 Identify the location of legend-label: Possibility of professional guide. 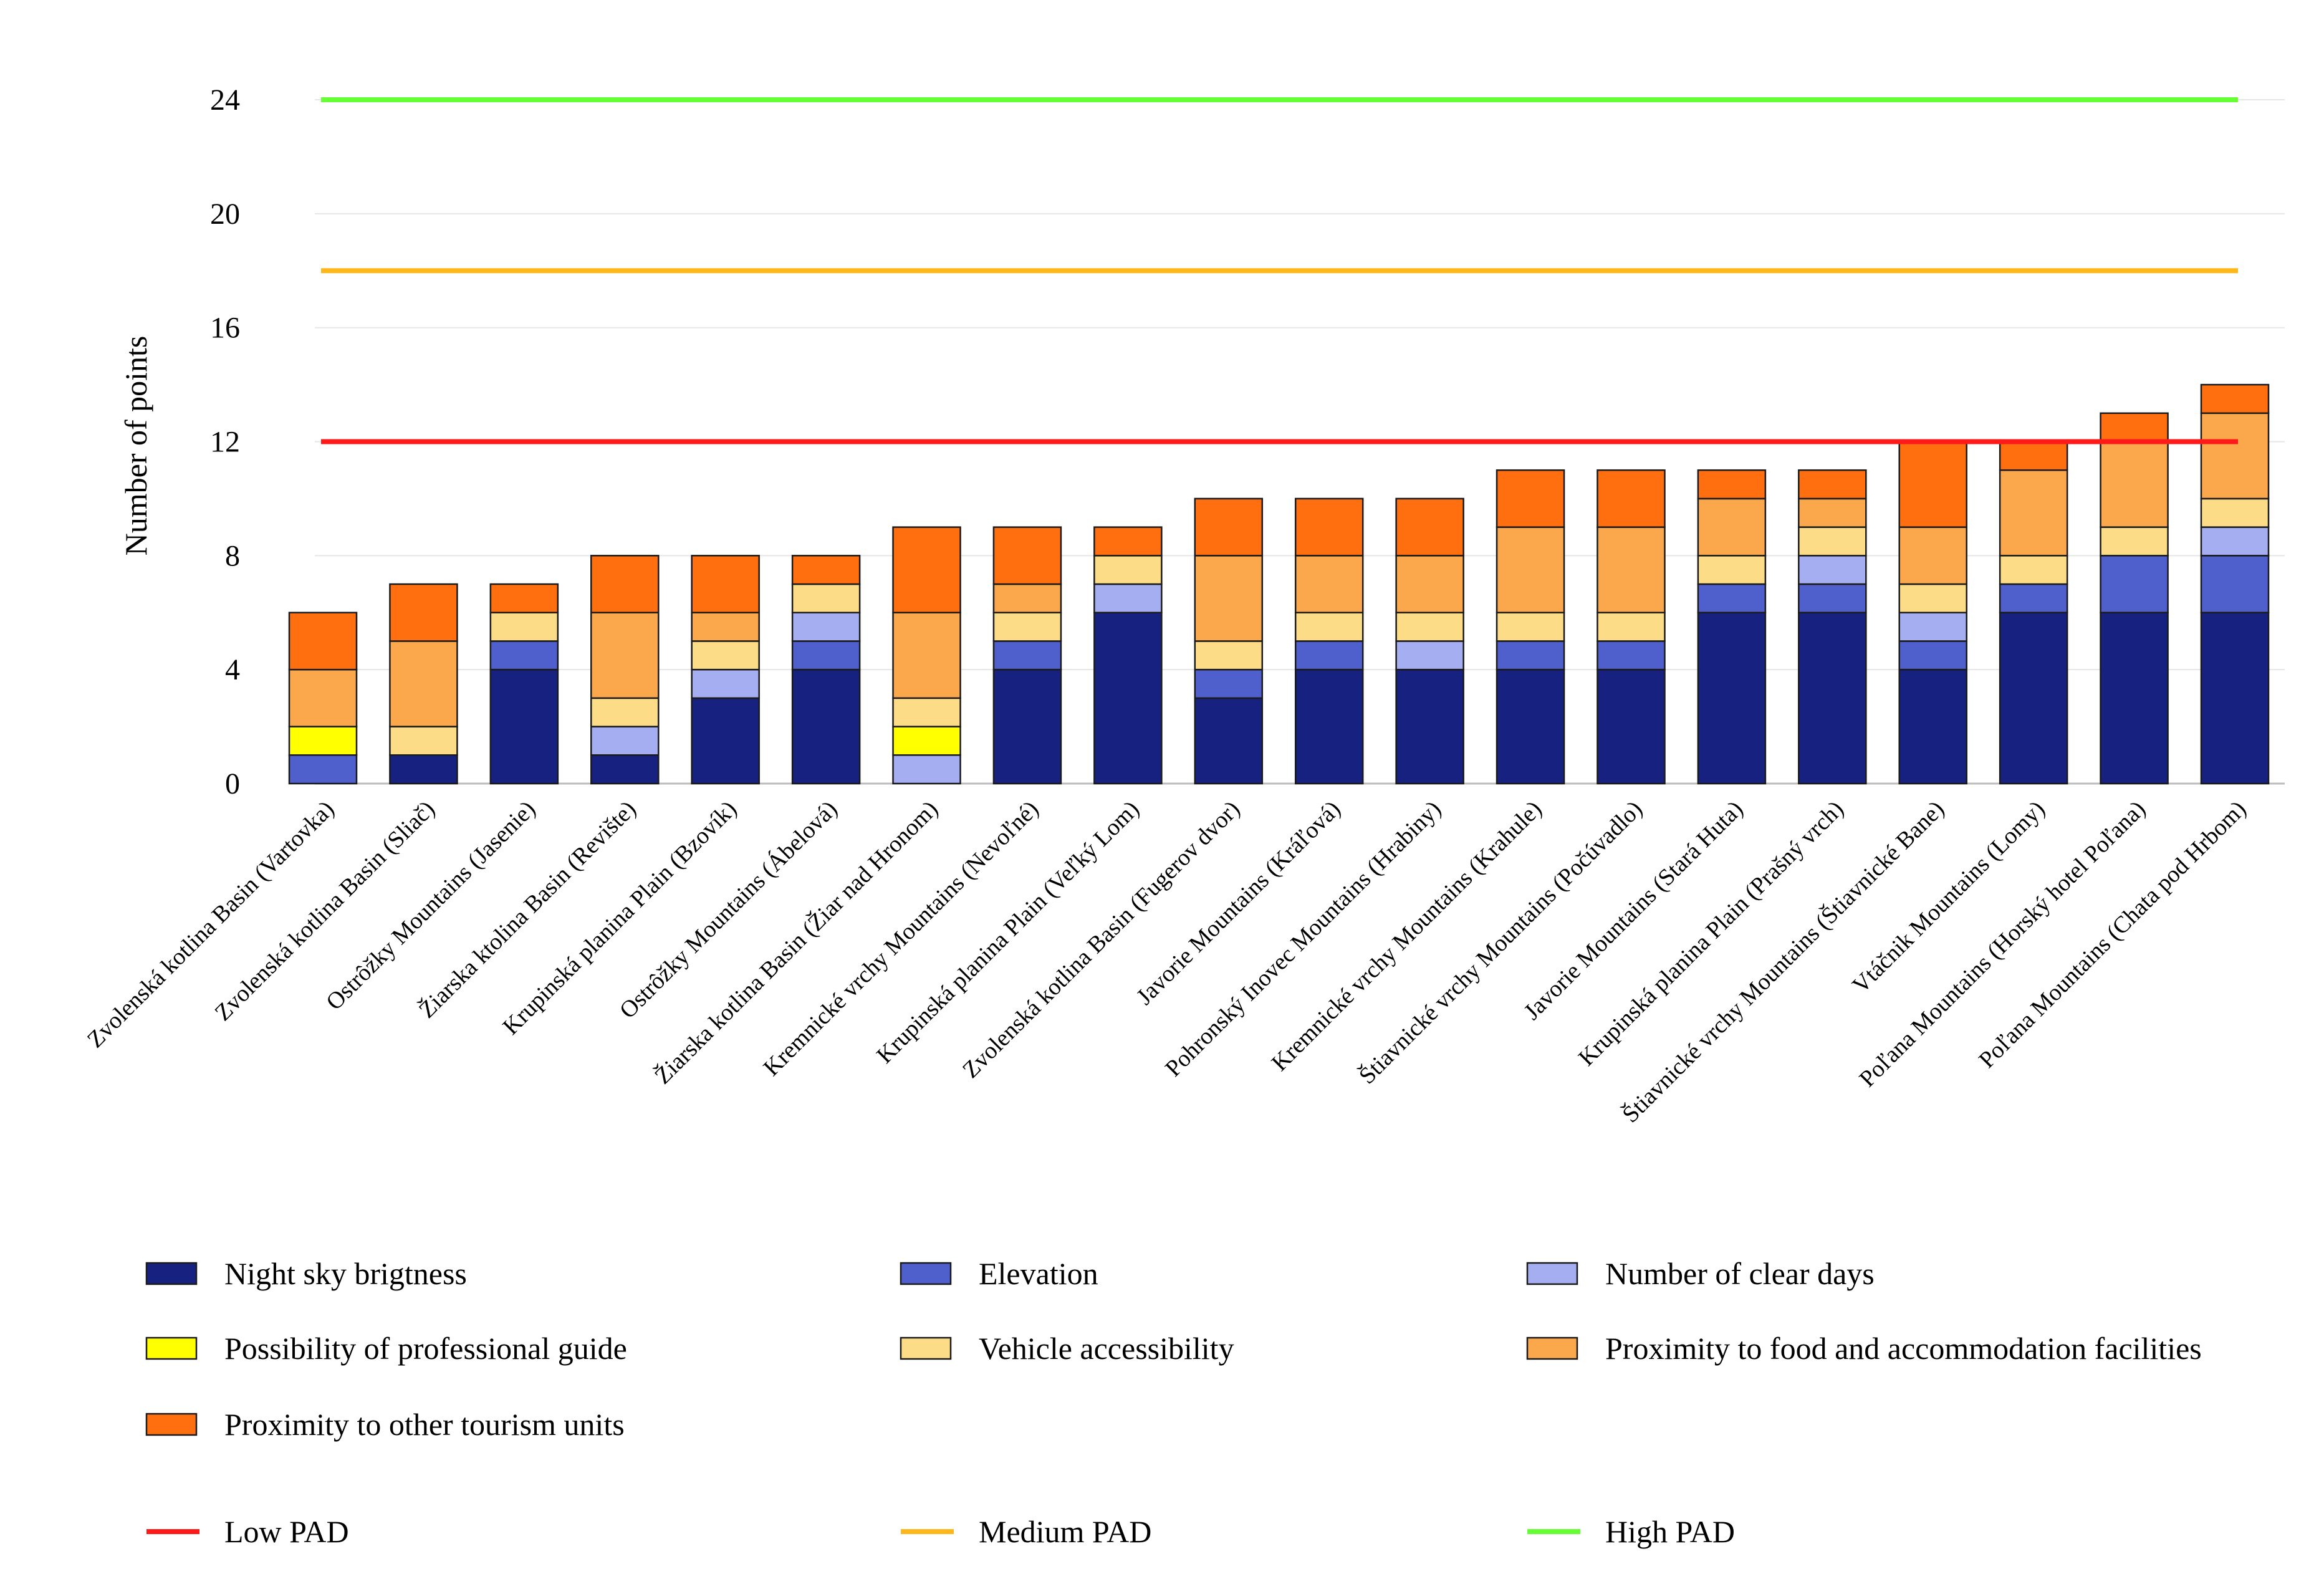
(425, 1349).